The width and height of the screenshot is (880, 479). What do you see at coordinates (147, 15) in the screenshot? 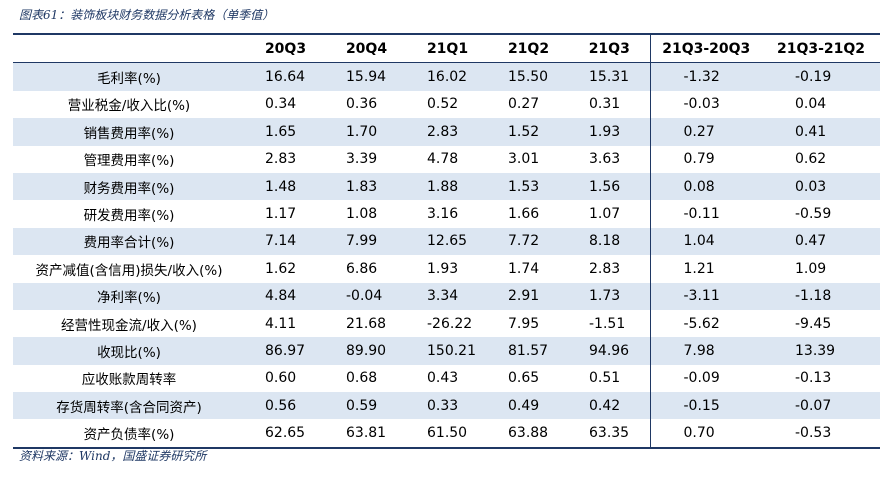
I see `table-caption: 图表61：装饰板块财务数据分析表格（单季值）` at bounding box center [147, 15].